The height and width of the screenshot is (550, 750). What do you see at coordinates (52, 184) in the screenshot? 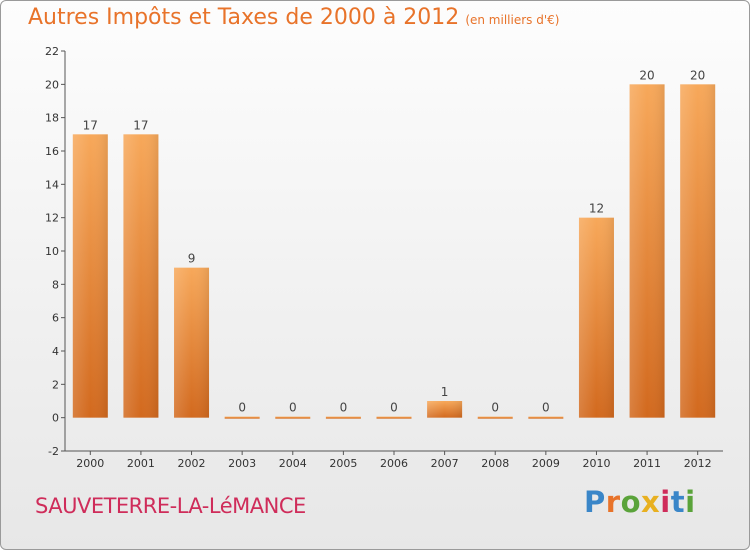
I see `y-tick-label: 14` at bounding box center [52, 184].